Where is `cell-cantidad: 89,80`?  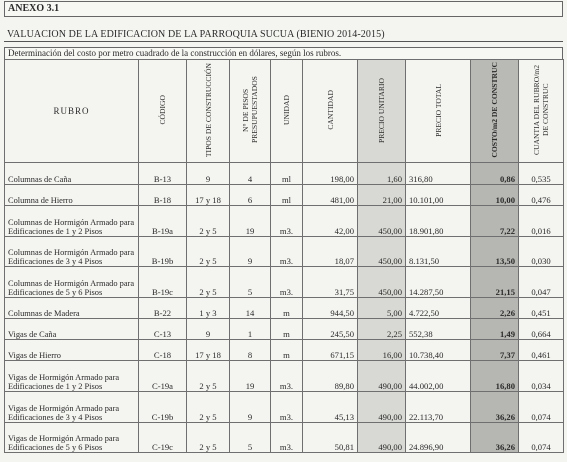
cell-cantidad: 89,80 is located at coordinates (330, 376).